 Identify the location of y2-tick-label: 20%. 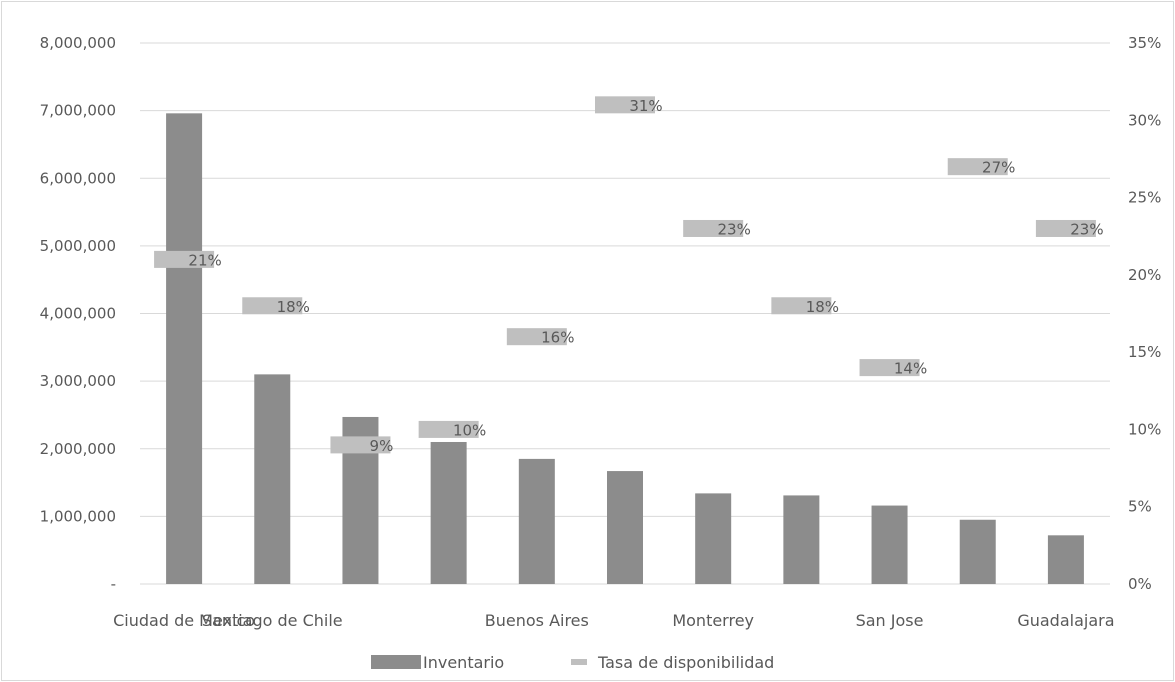
(1144, 275).